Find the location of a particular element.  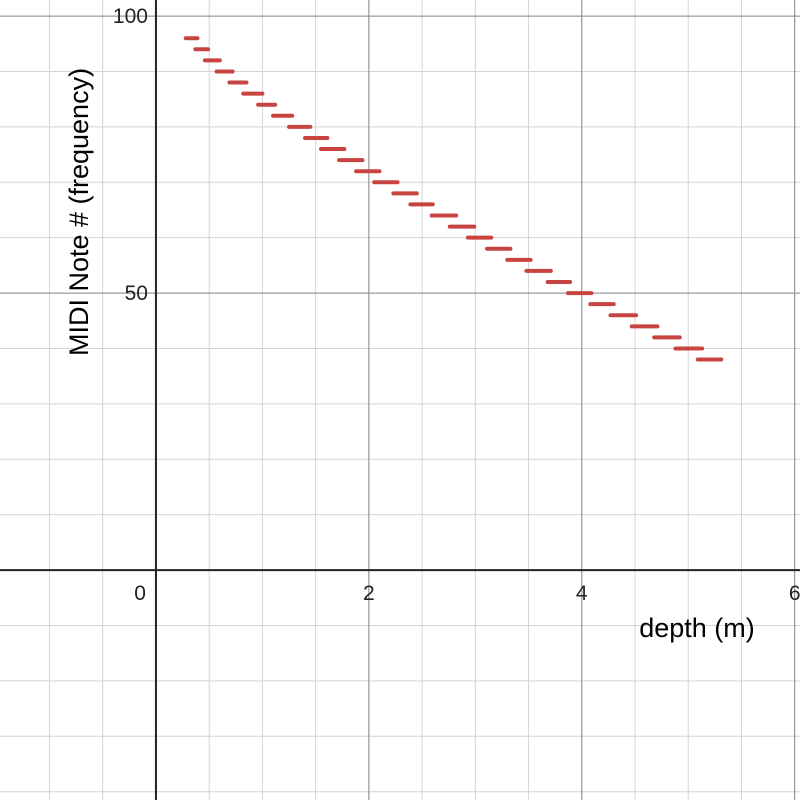

y-axis-label: MIDI Note # (frequency) is located at coordinates (79, 212).